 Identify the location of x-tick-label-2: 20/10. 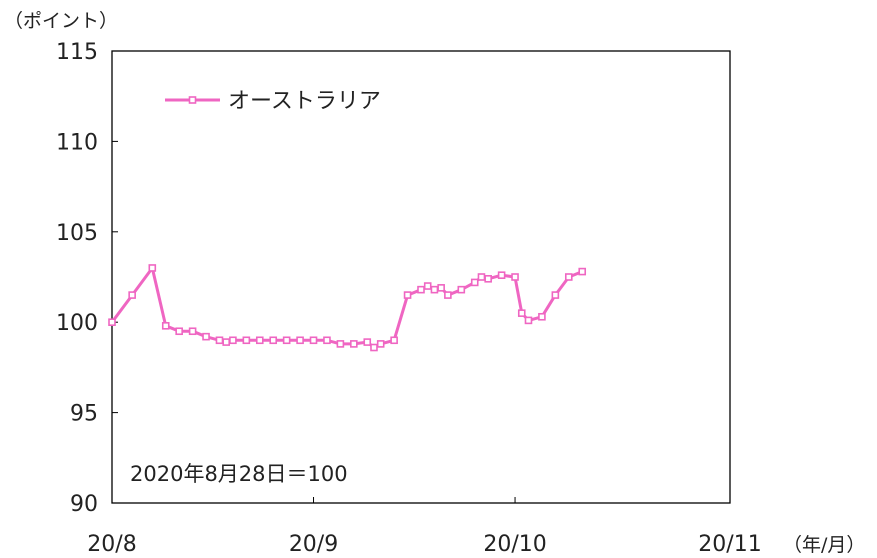
(514, 544).